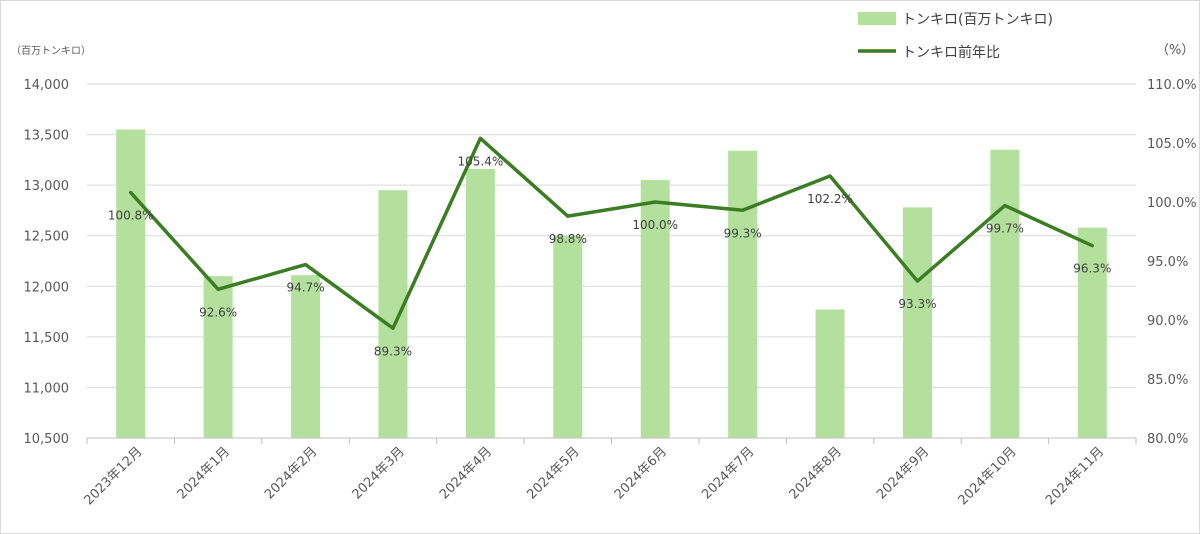 The height and width of the screenshot is (534, 1200). What do you see at coordinates (1167, 321) in the screenshot?
I see `right-axis-tick-label: 90.0%` at bounding box center [1167, 321].